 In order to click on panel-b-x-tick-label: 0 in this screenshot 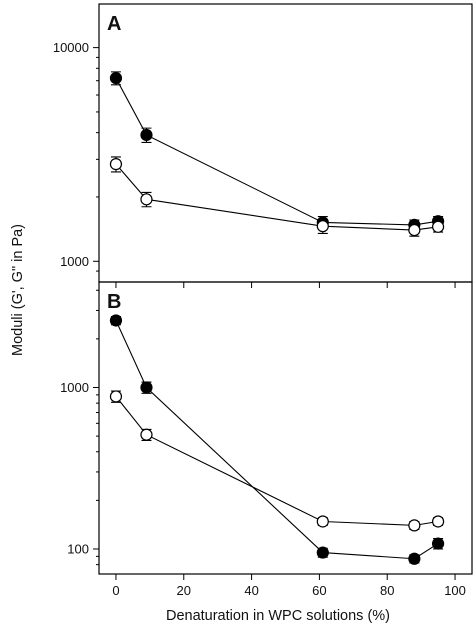, I will do `click(115, 590)`.